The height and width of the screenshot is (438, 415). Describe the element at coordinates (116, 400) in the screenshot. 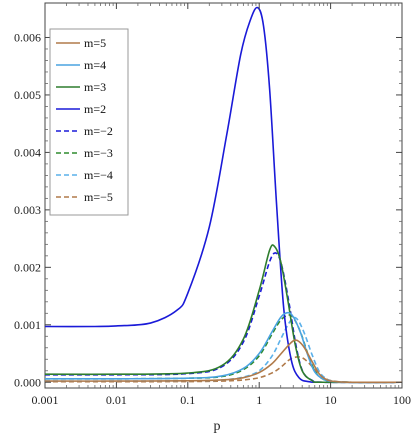

I see `x-tick-label: 0.01` at that location.